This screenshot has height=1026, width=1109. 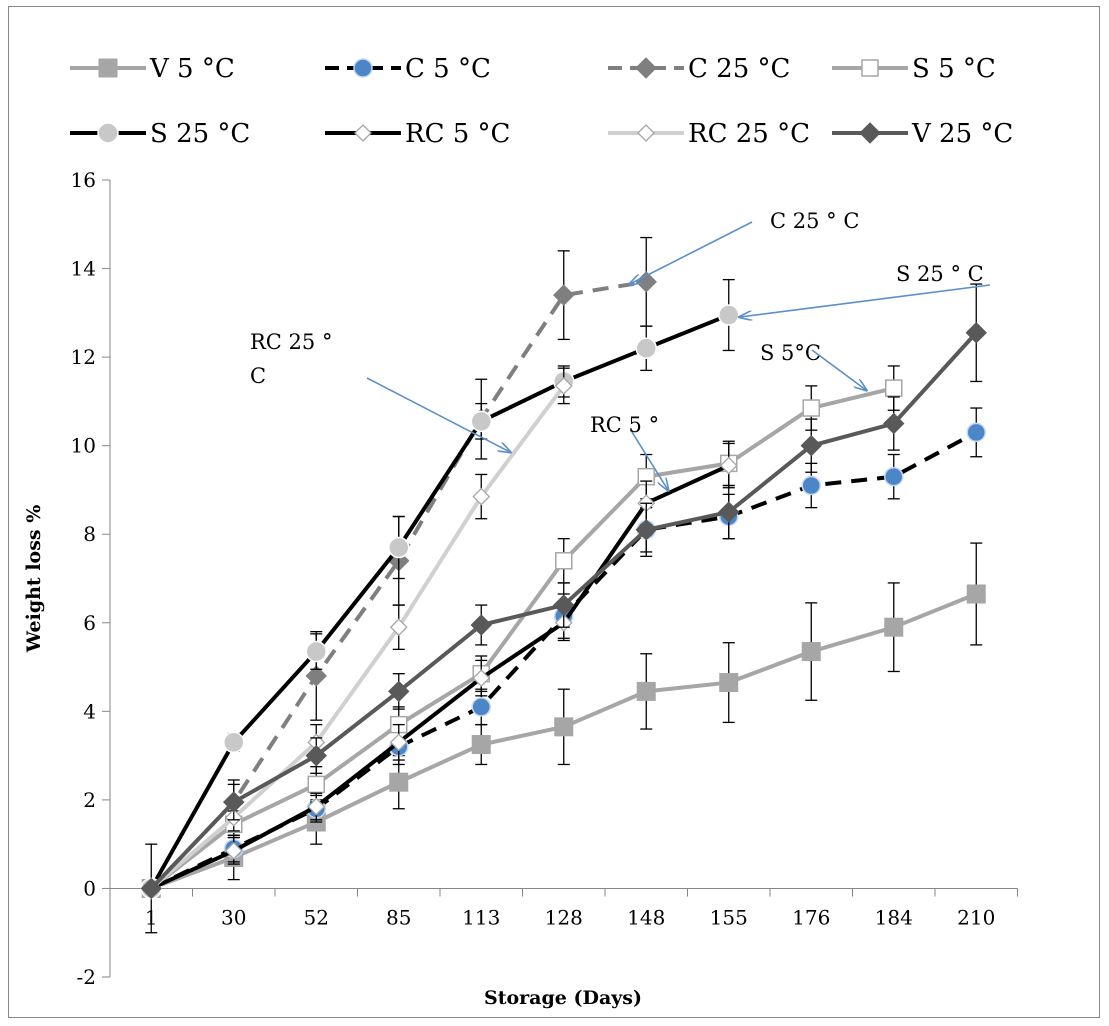 I want to click on y-tick-label: 8, so click(x=89, y=534).